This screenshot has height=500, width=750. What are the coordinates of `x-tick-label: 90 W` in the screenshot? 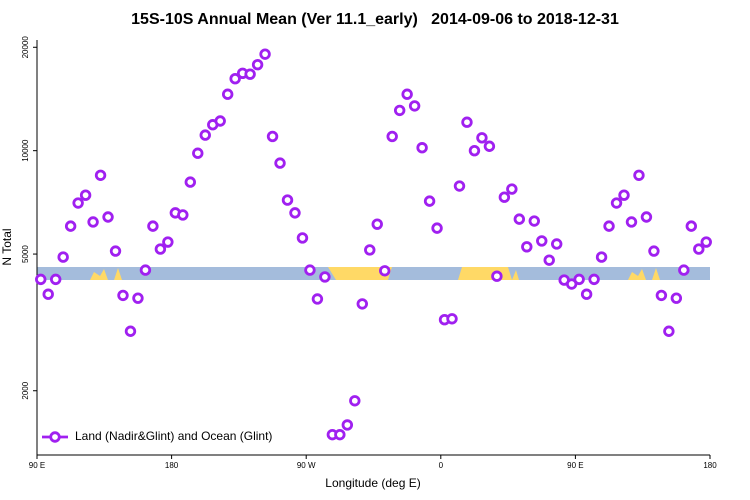 It's located at (306, 465).